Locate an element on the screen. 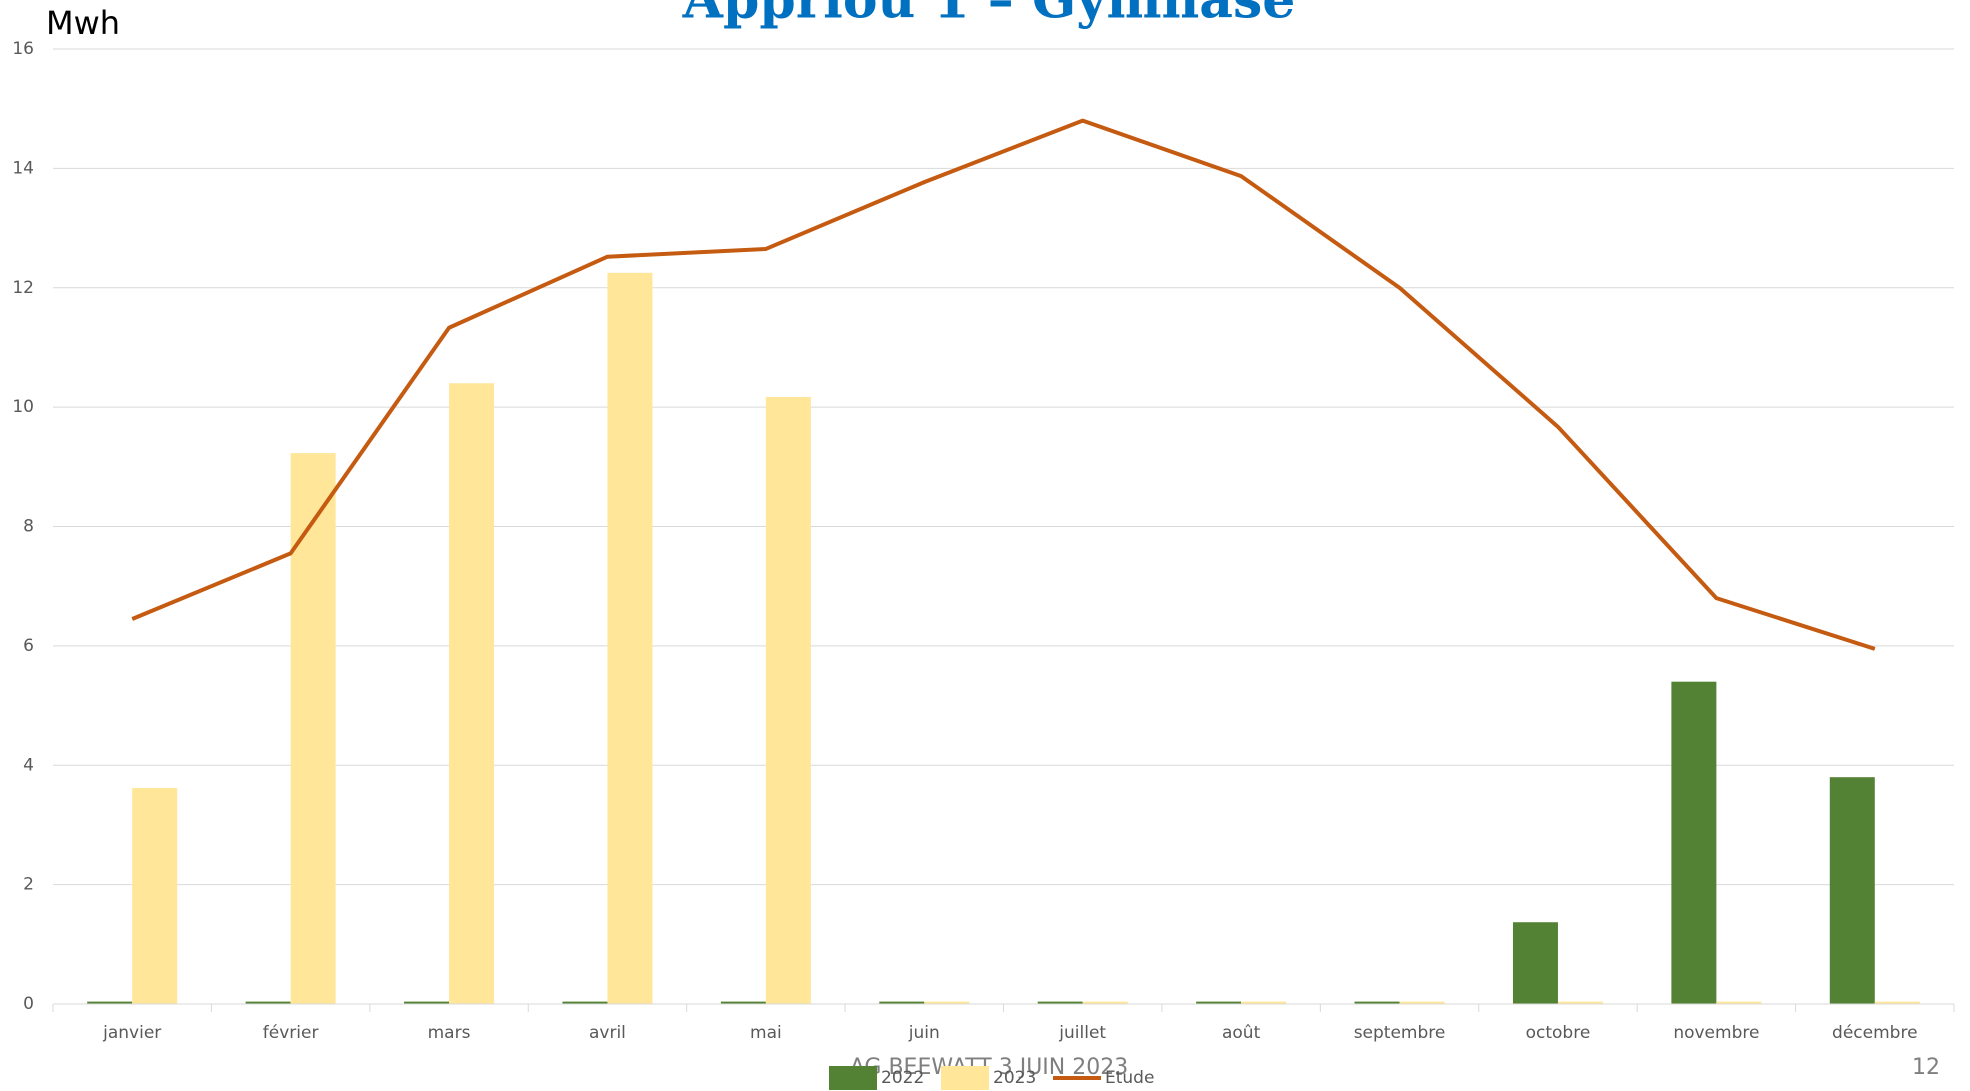  x-tick-label: juin is located at coordinates (924, 1033).